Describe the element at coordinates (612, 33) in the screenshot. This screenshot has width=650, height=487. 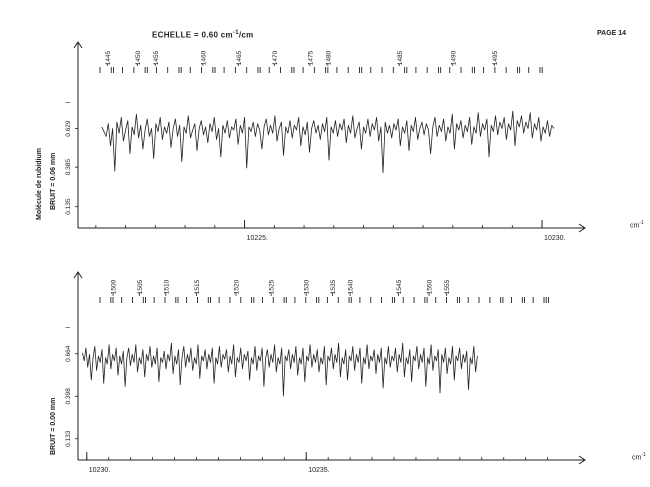
I see `page-number: PAGE 14` at that location.